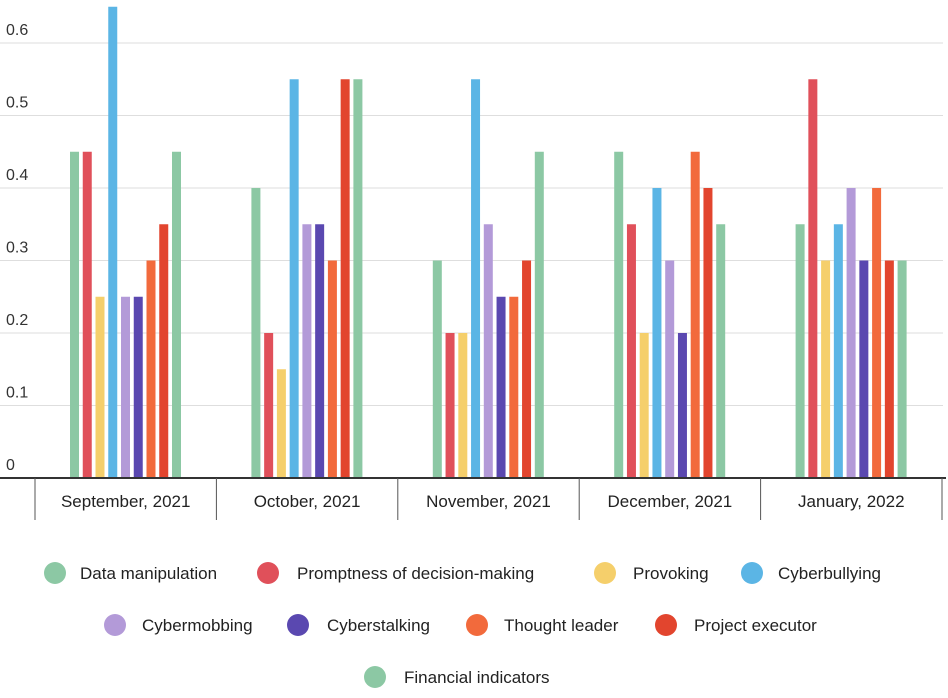 The width and height of the screenshot is (948, 698). What do you see at coordinates (269, 405) in the screenshot?
I see `bar-promptness-of-decision-making-october-2021` at bounding box center [269, 405].